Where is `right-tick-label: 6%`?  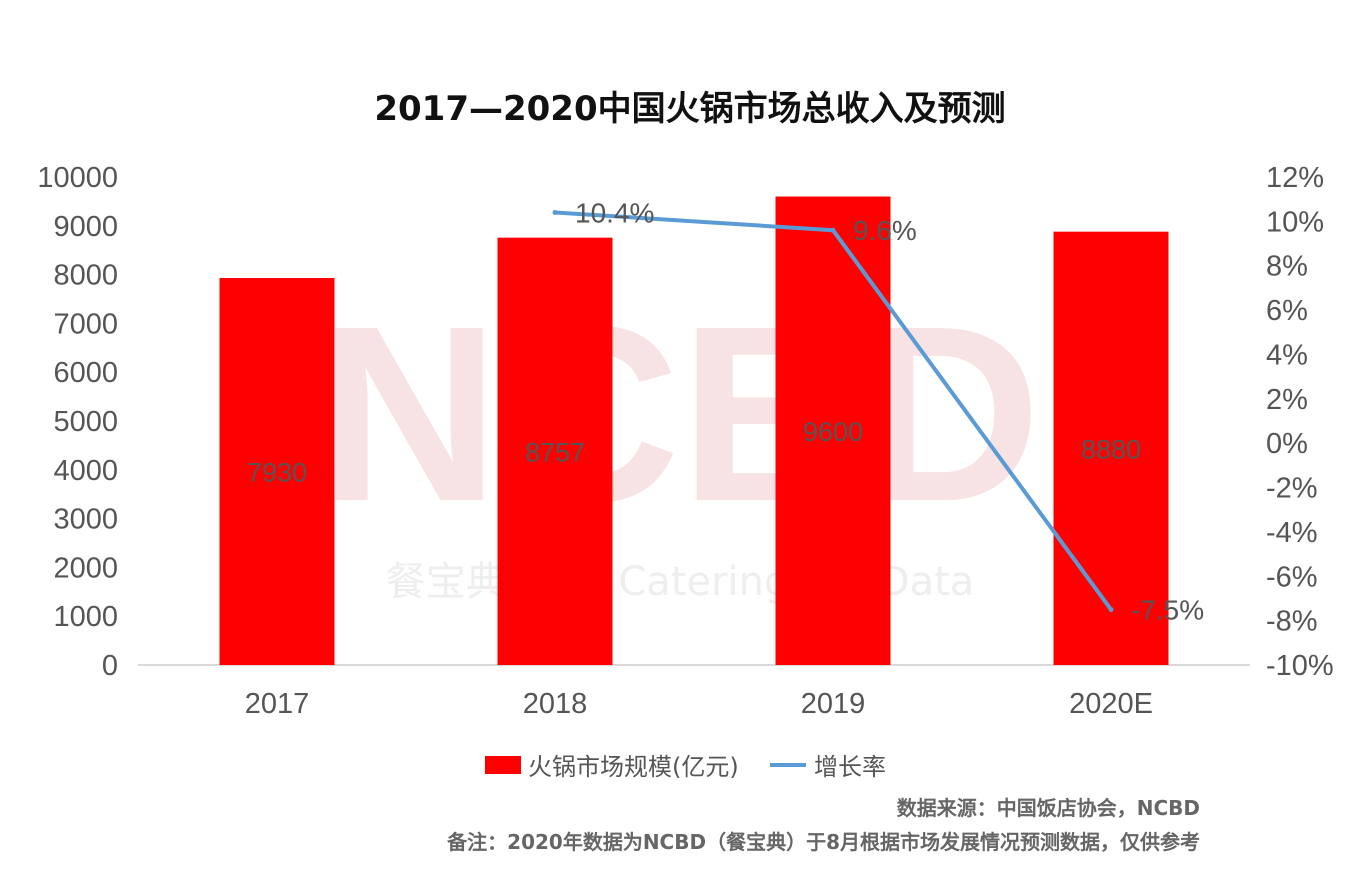 right-tick-label: 6% is located at coordinates (1287, 311).